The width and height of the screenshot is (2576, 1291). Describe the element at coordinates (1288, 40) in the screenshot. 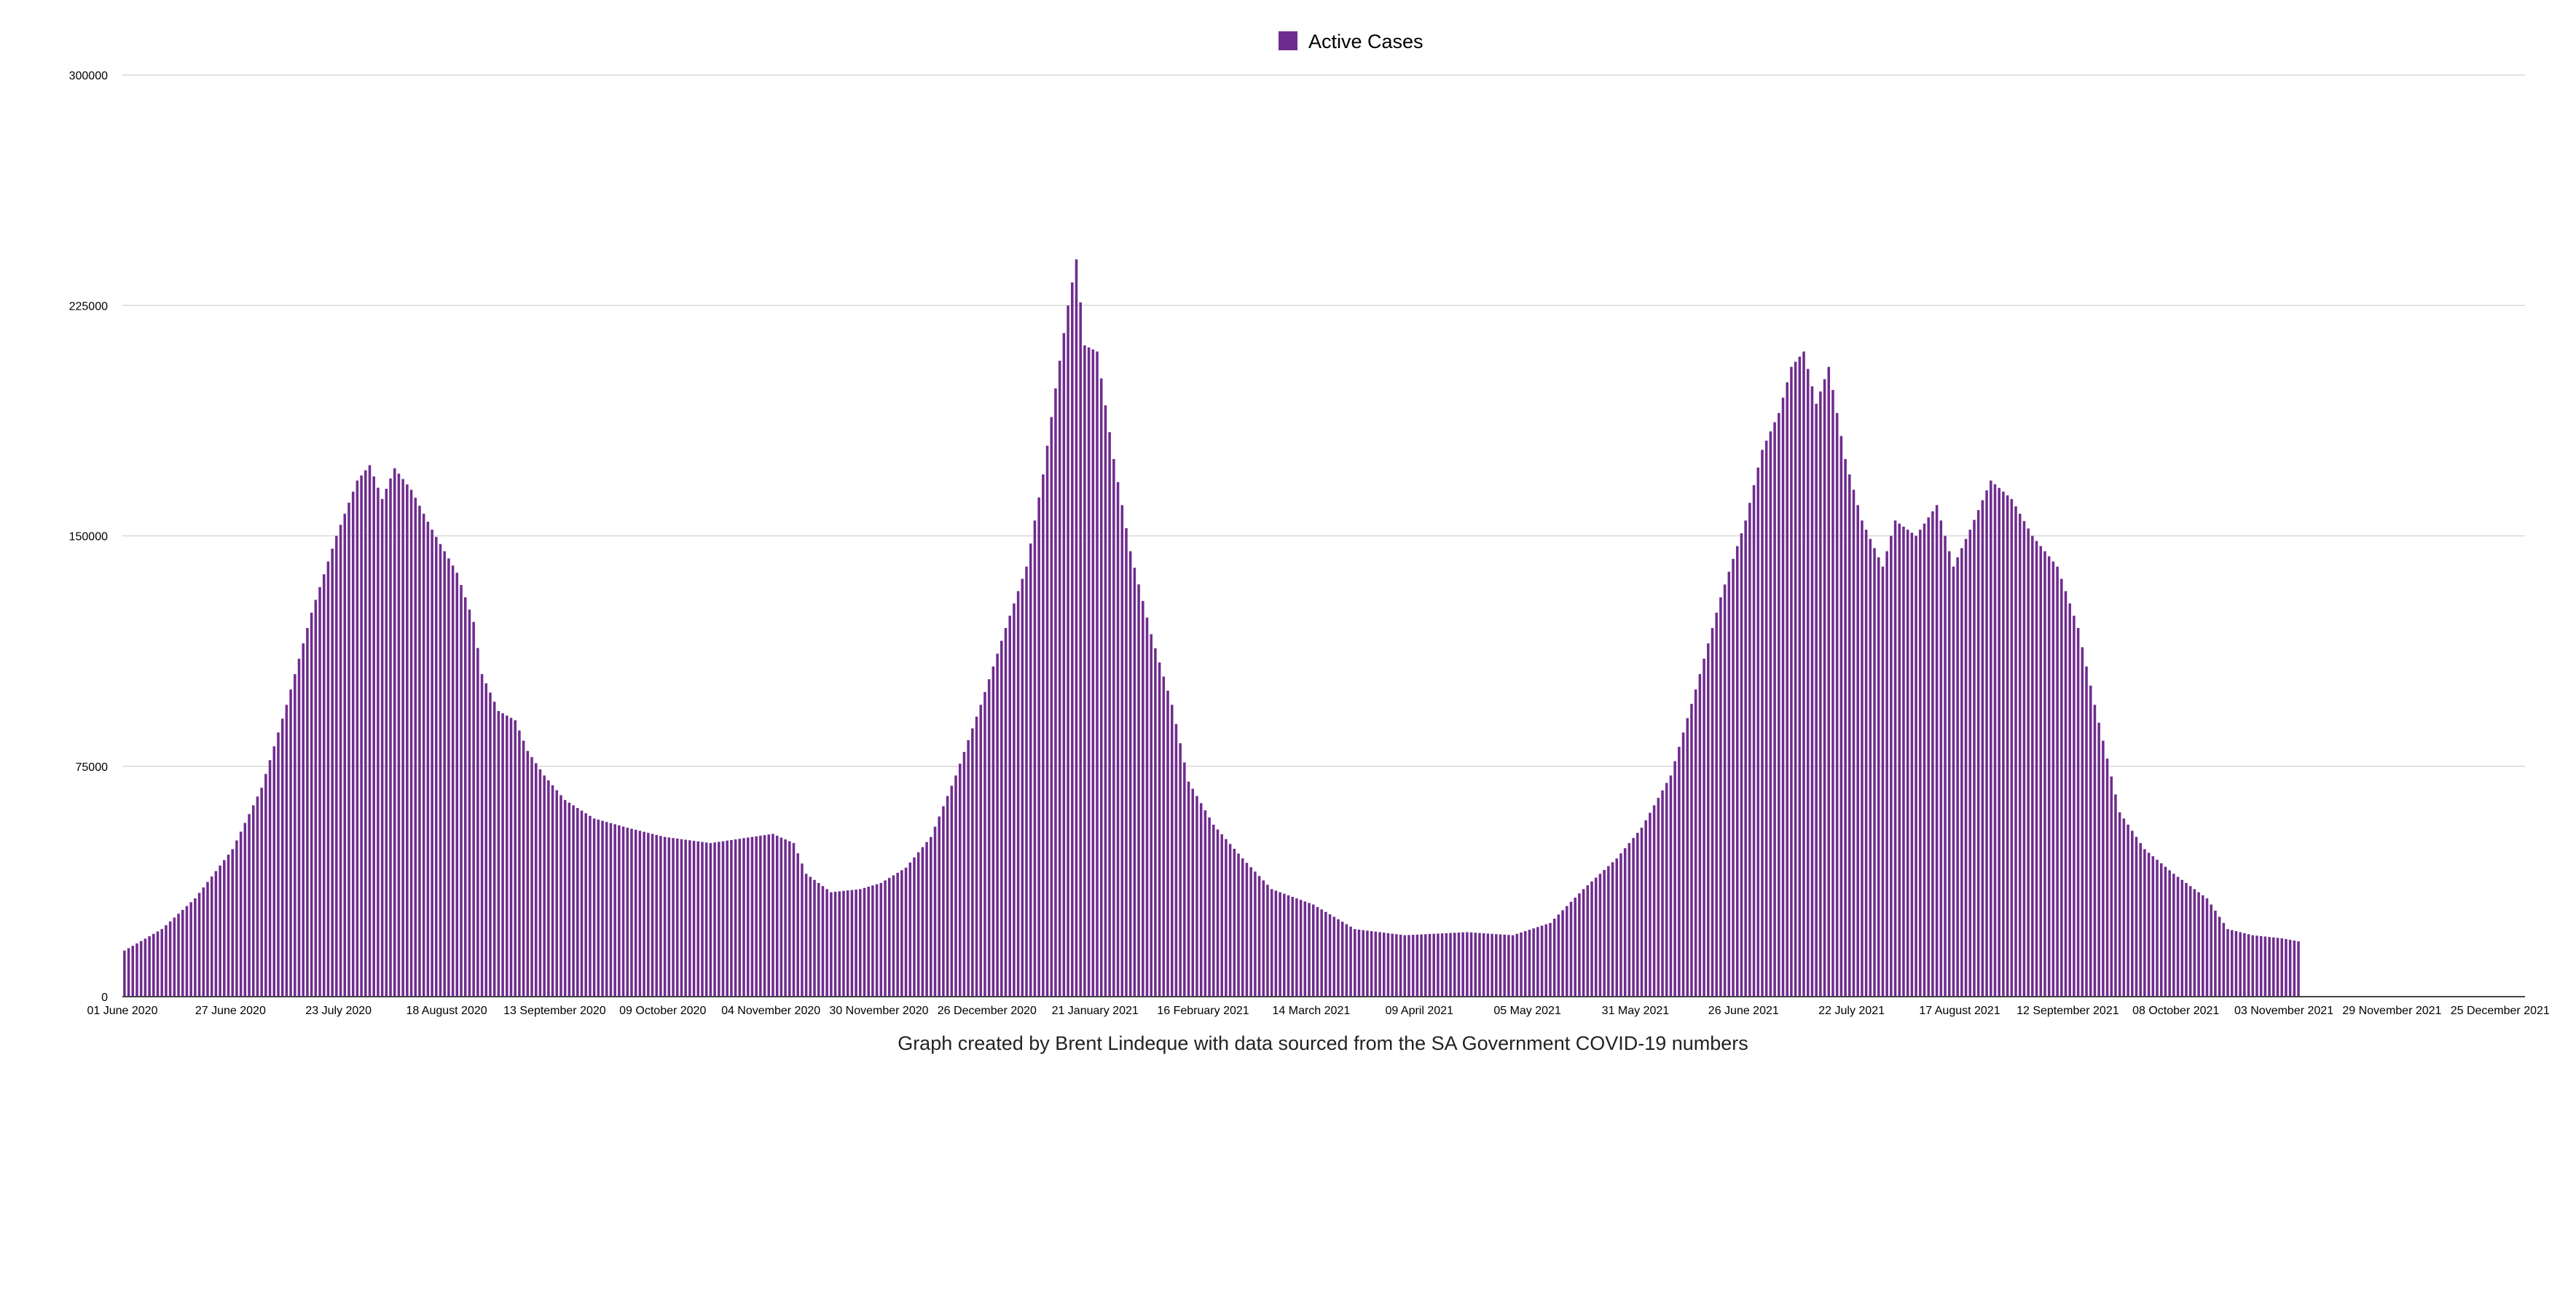

I see `legend-swatch` at that location.